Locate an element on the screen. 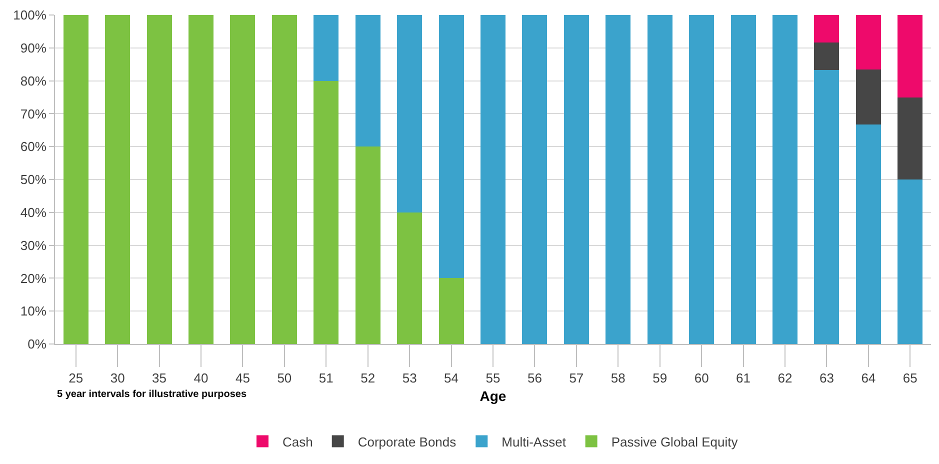  x-tick-label: 65 is located at coordinates (910, 378).